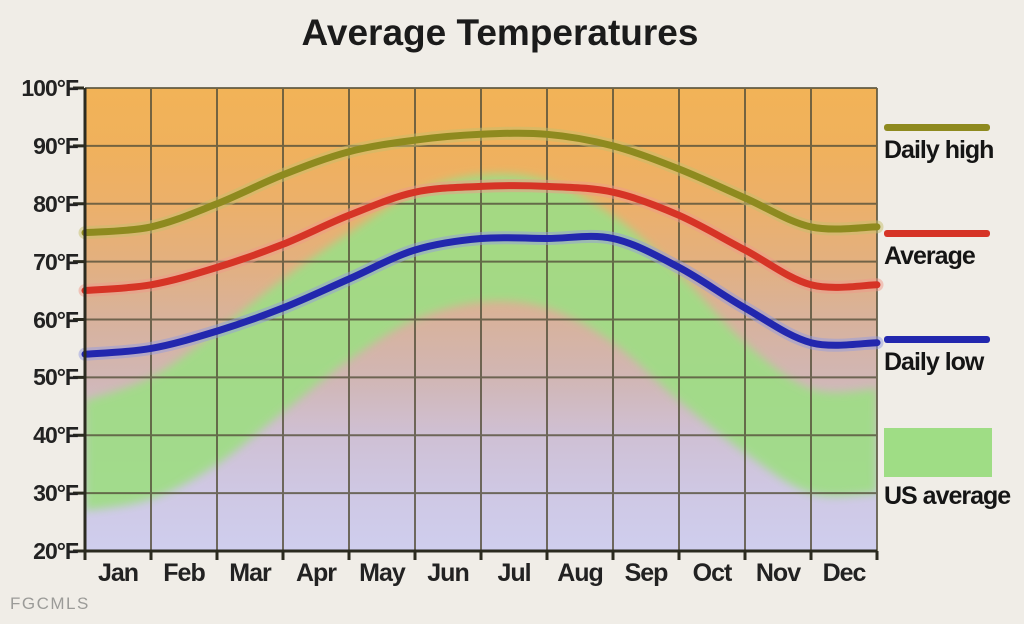  Describe the element at coordinates (316, 573) in the screenshot. I see `x-axis-label: Apr` at that location.